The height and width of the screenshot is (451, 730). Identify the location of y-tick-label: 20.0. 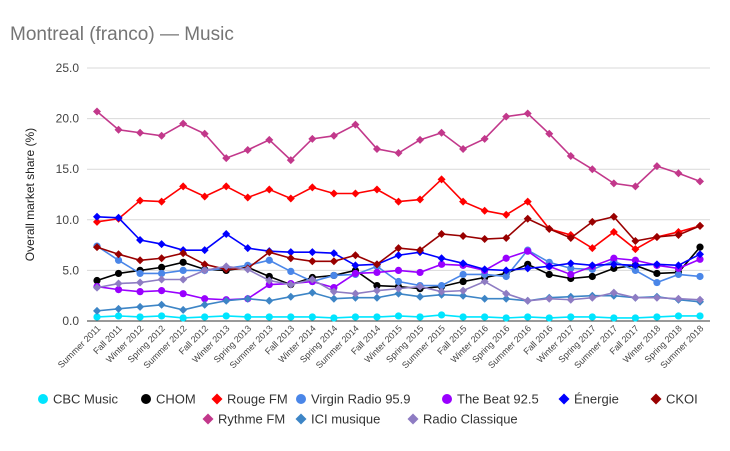
(68, 119).